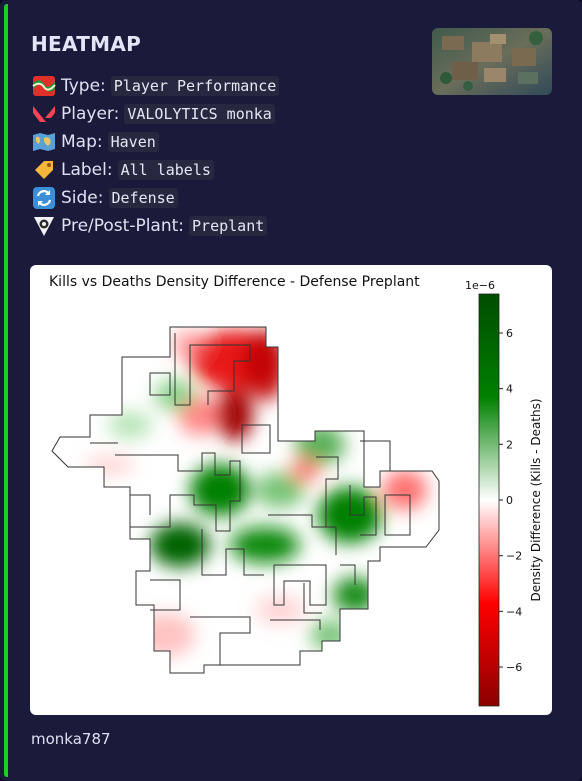 The height and width of the screenshot is (781, 582). I want to click on world-map-icon, so click(44, 142).